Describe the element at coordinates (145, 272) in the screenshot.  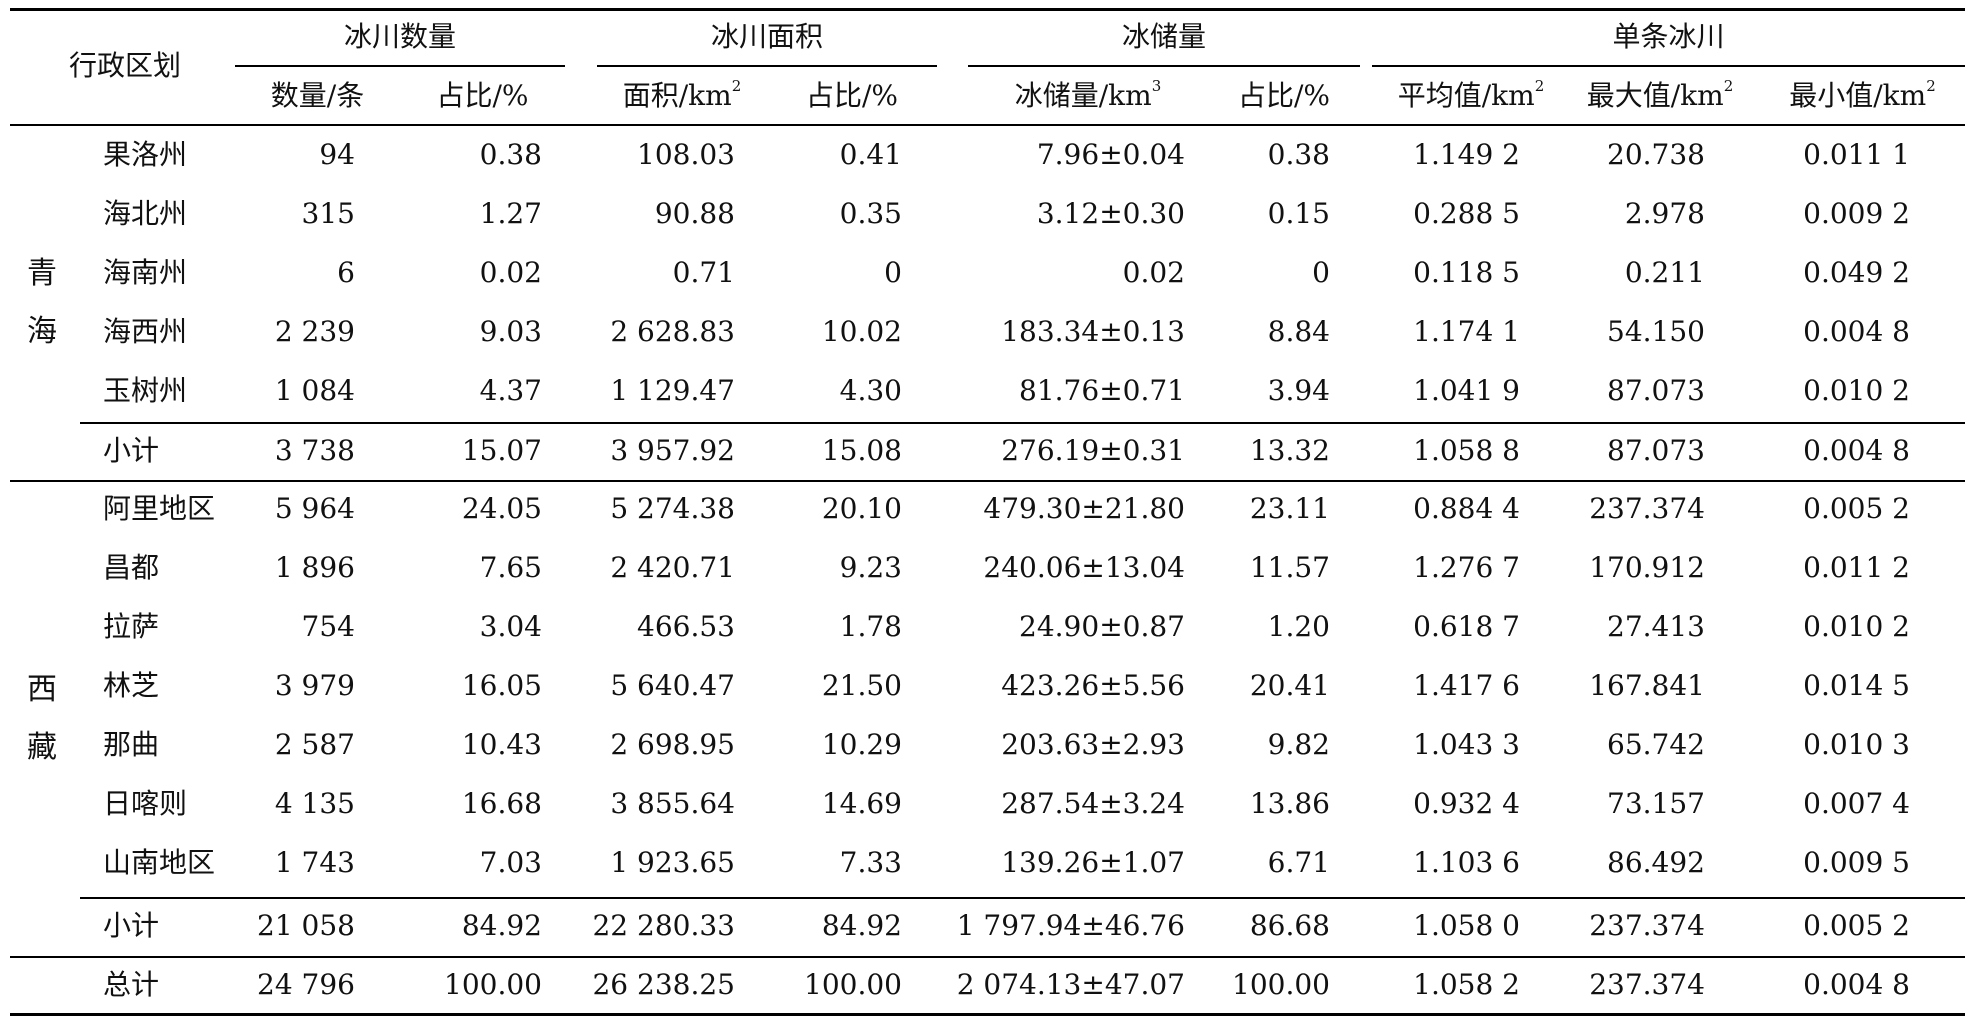
I see `cell-region: 海南州` at that location.